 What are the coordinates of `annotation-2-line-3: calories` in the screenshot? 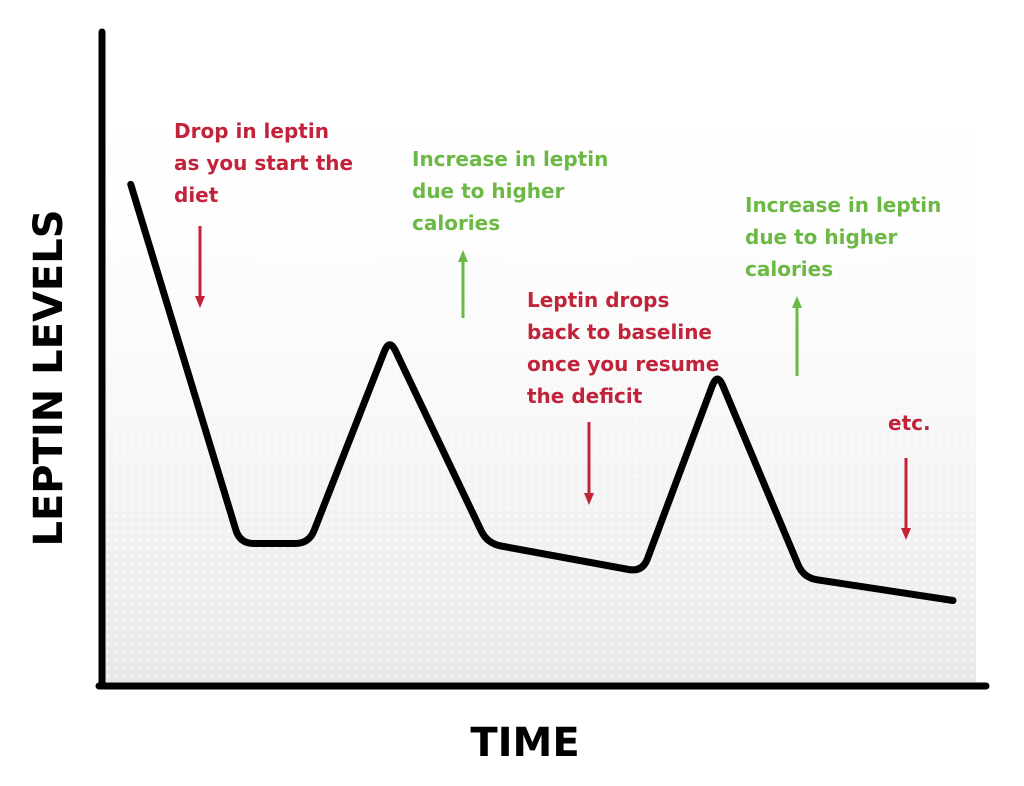 It's located at (456, 223).